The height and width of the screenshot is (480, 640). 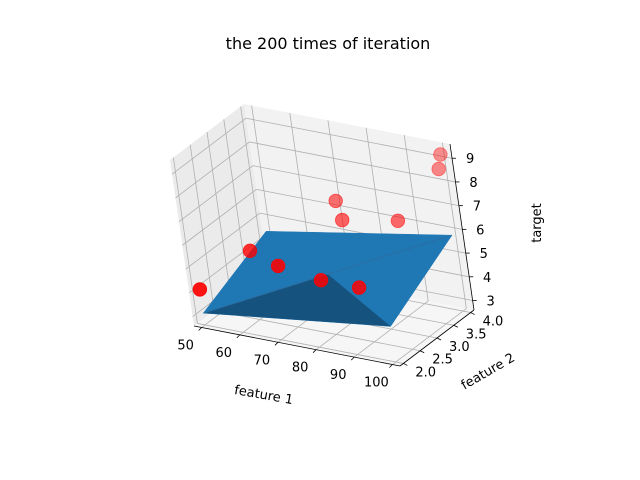 I want to click on chart-title: the 200 times of iteration, so click(x=328, y=43).